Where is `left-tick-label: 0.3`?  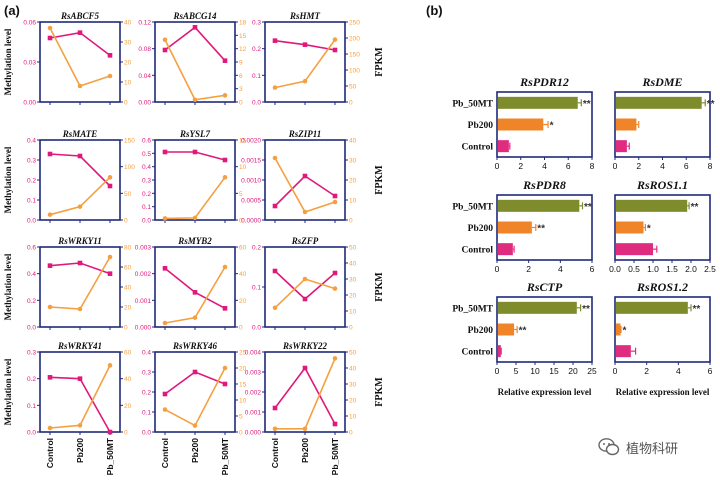 left-tick-label: 0.3 is located at coordinates (31, 353).